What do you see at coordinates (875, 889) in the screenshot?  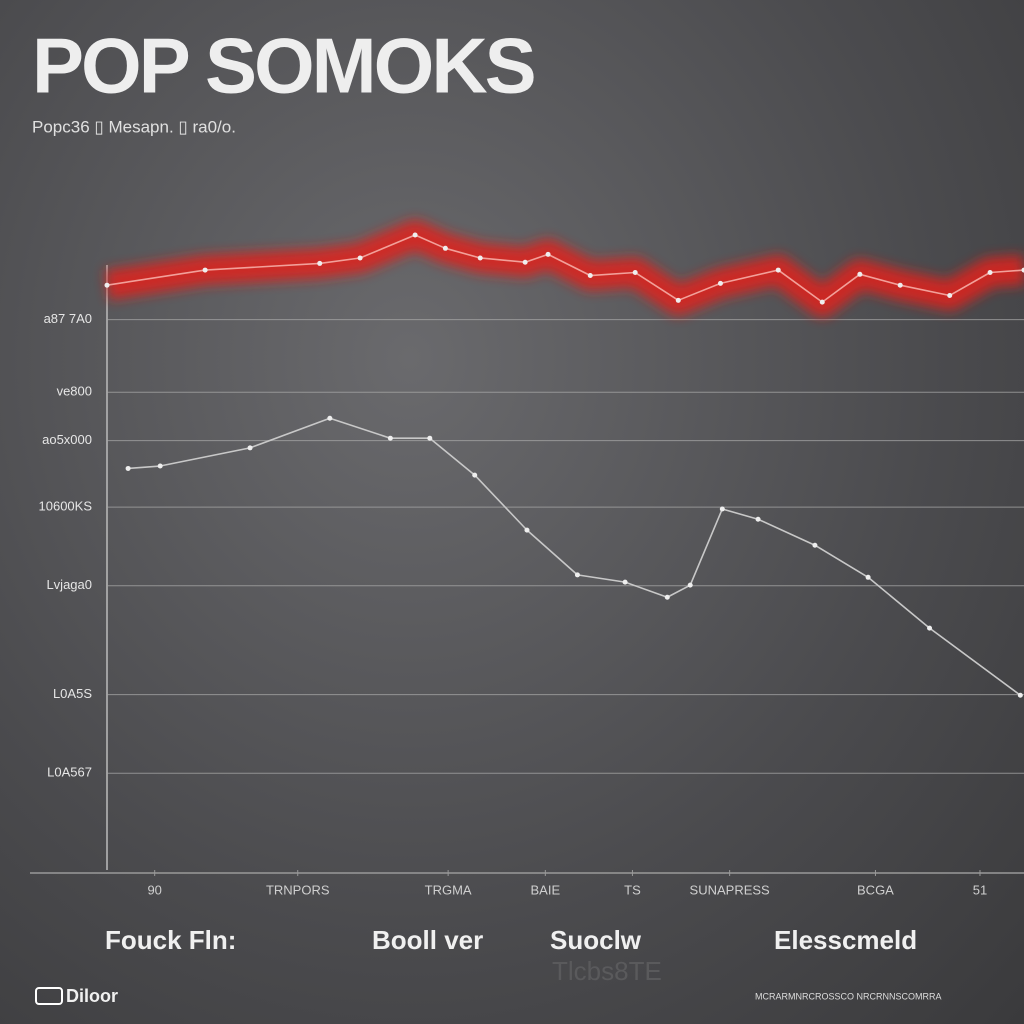 I see `x-tick-label: BCGA` at bounding box center [875, 889].